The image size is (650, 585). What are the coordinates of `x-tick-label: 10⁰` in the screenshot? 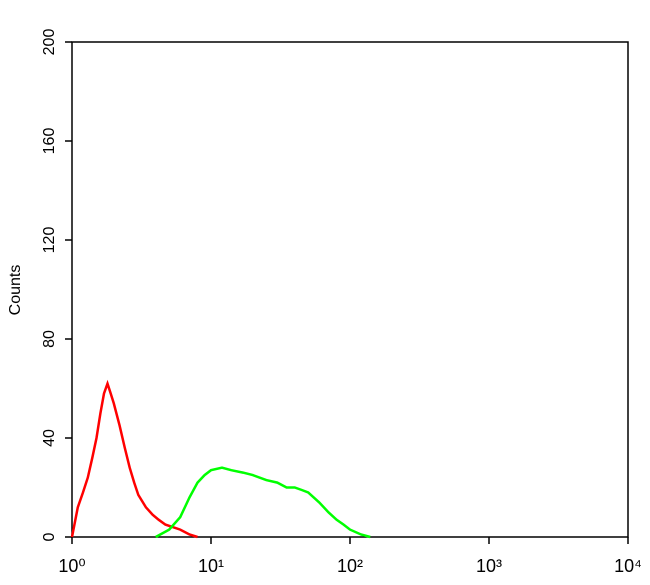 It's located at (71, 566).